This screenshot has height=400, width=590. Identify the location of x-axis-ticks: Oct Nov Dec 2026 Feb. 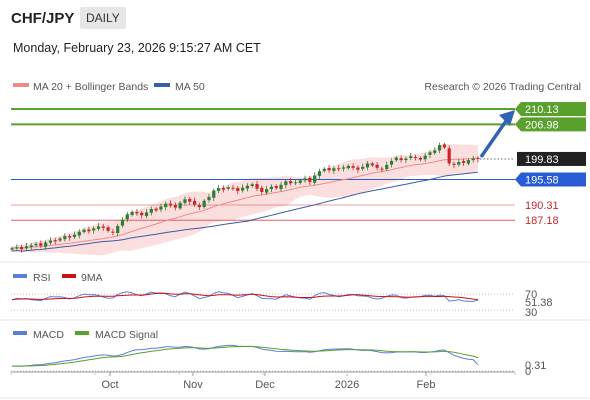
(263, 381).